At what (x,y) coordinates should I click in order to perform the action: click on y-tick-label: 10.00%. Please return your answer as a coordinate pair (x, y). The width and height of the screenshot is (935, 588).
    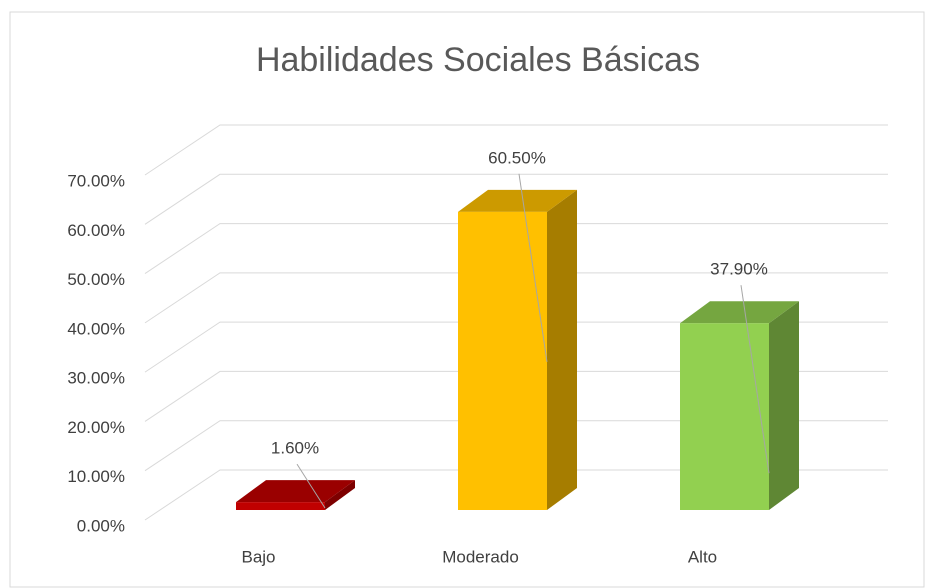
    Looking at the image, I should click on (96, 476).